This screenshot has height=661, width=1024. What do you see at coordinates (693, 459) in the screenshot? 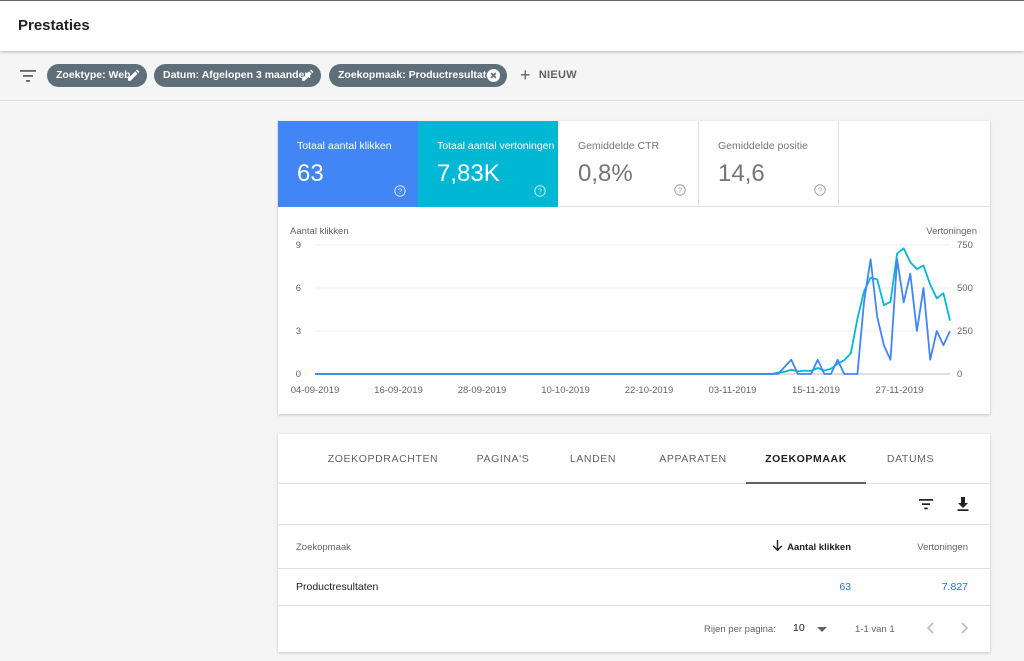
I see `tab-apparaten: APPARATEN` at bounding box center [693, 459].